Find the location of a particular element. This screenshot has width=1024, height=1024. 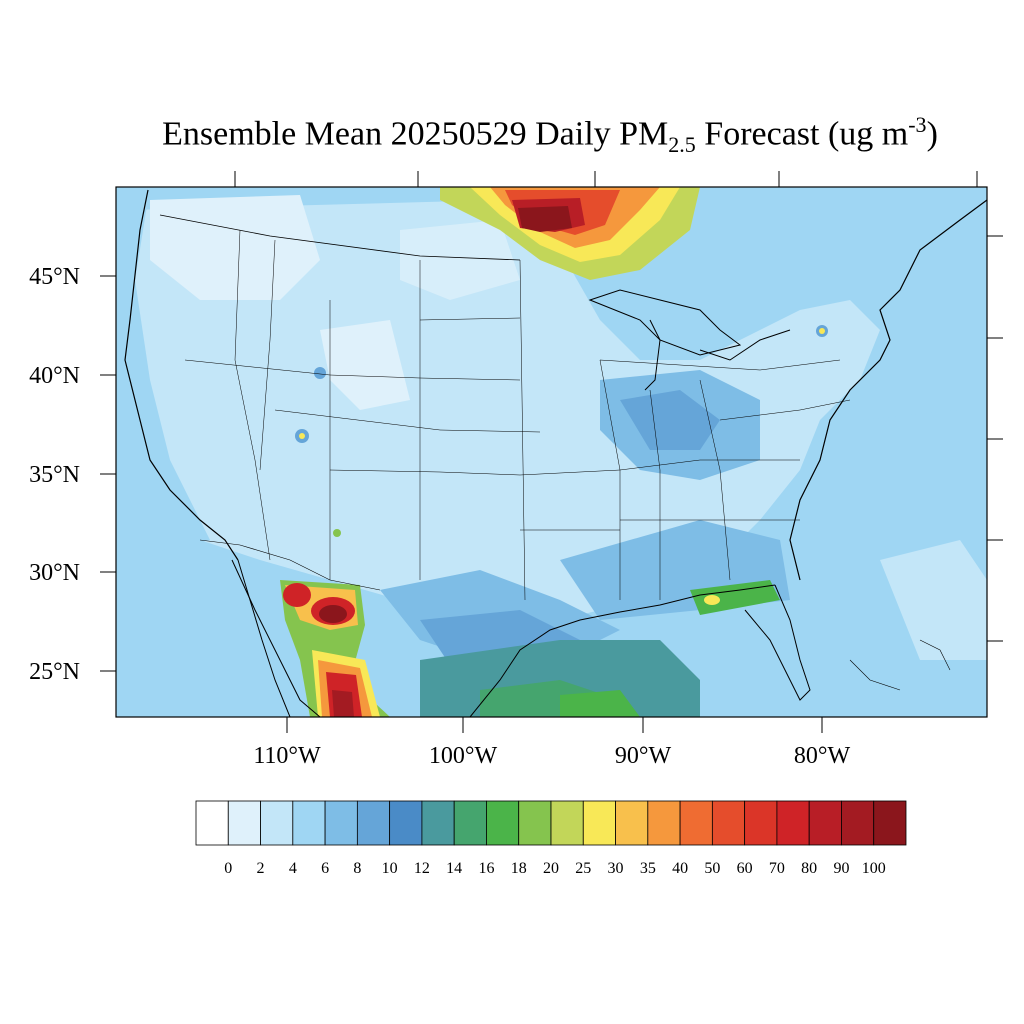

colorbar-label: 60 is located at coordinates (745, 868).